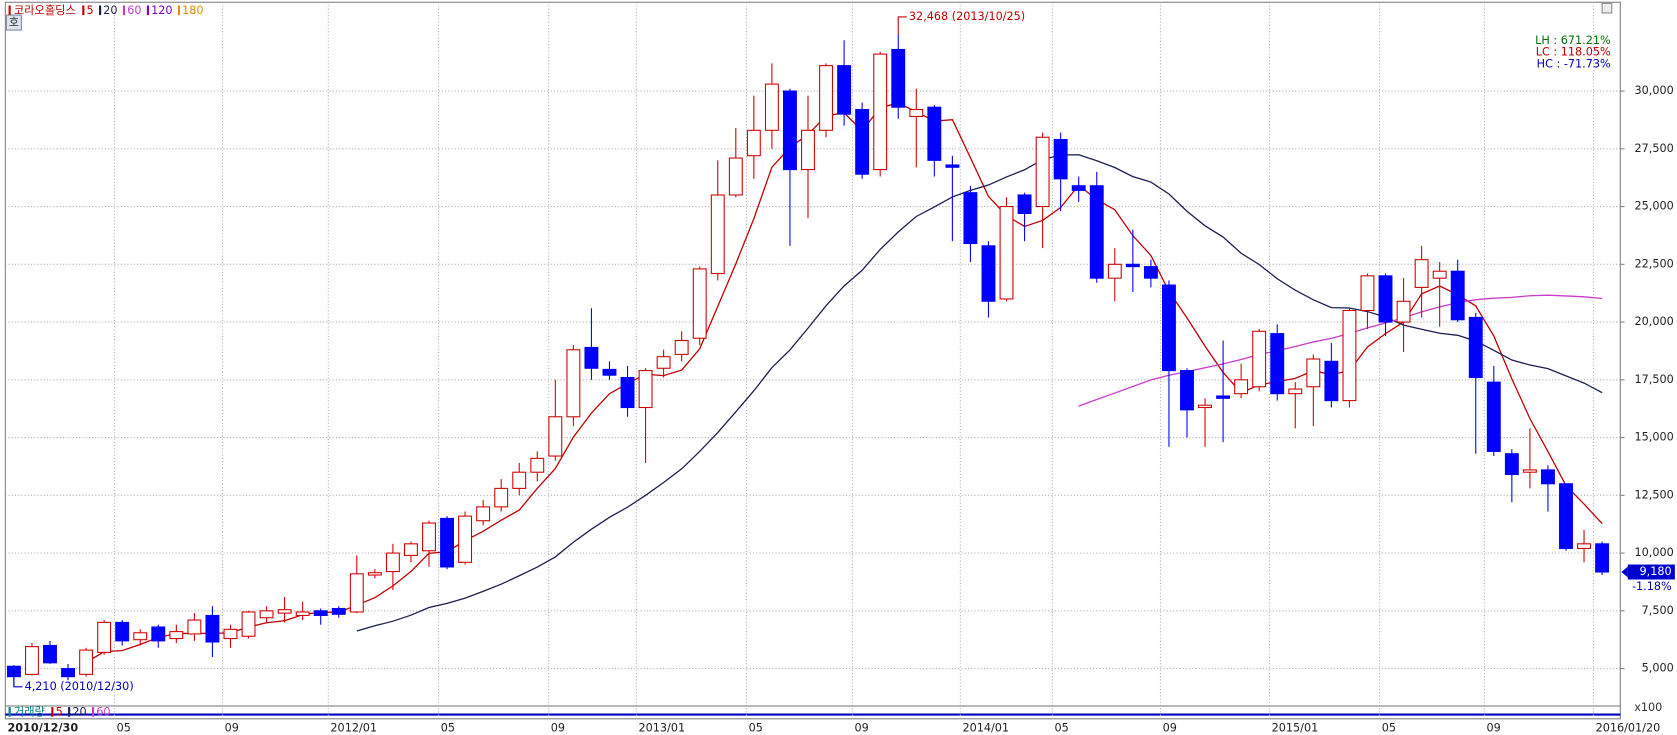  I want to click on x-tick-label: 2015/01, so click(1295, 727).